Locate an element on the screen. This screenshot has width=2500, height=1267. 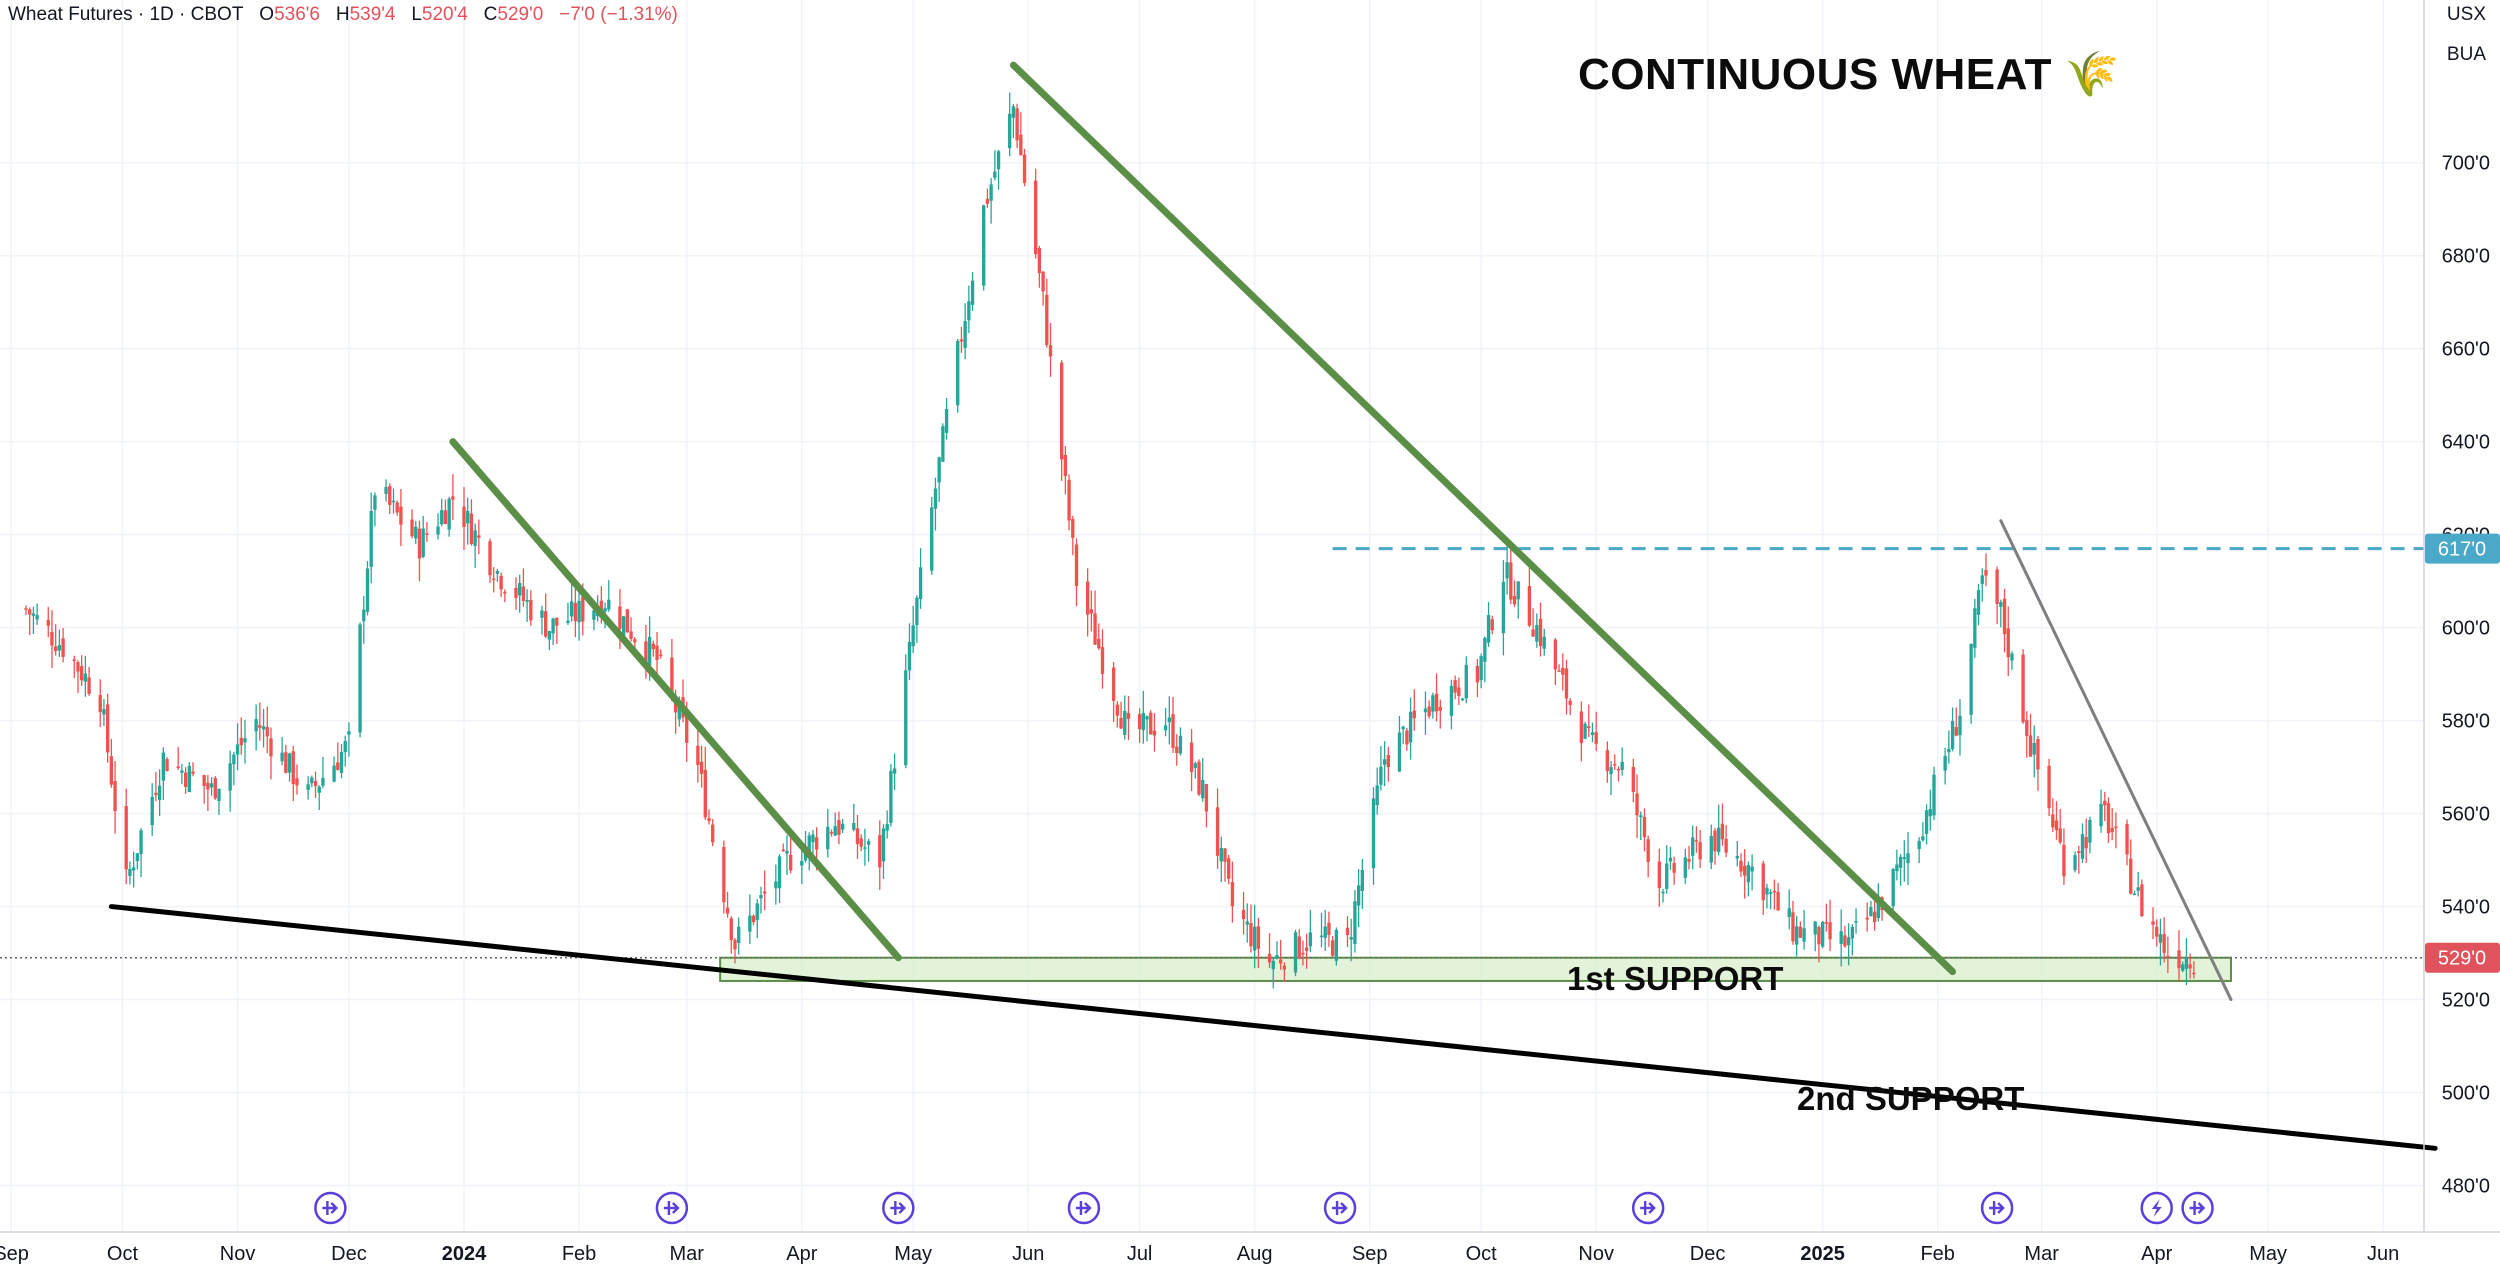
unit-label: BUA is located at coordinates (2466, 54).